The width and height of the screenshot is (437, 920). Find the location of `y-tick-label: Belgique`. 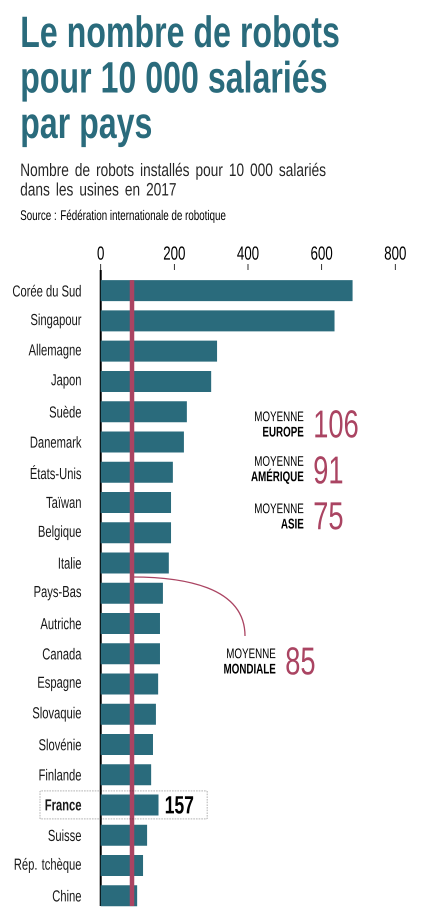

y-tick-label: Belgique is located at coordinates (59, 532).